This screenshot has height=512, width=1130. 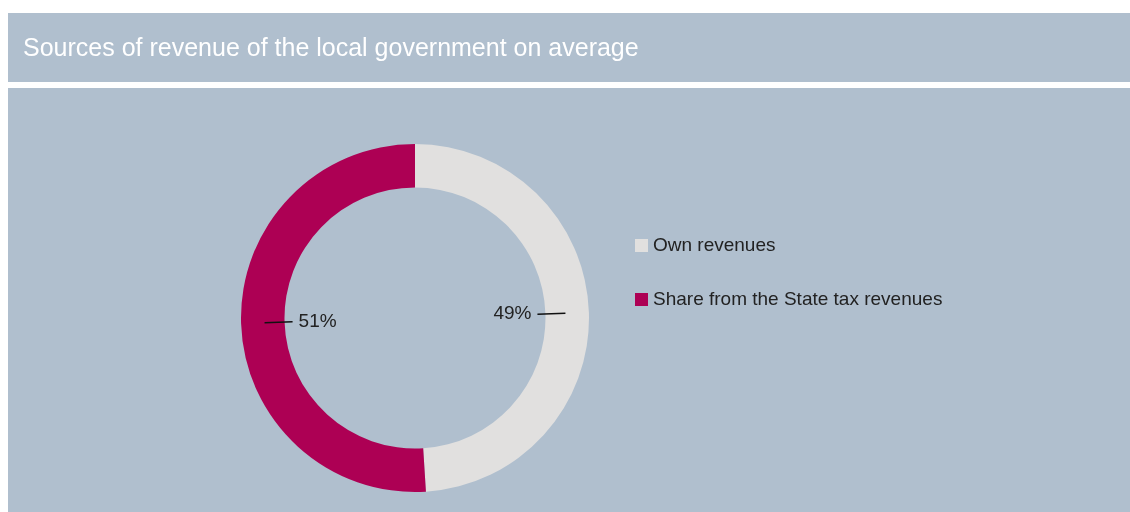 What do you see at coordinates (714, 245) in the screenshot?
I see `legend-label: Own revenues` at bounding box center [714, 245].